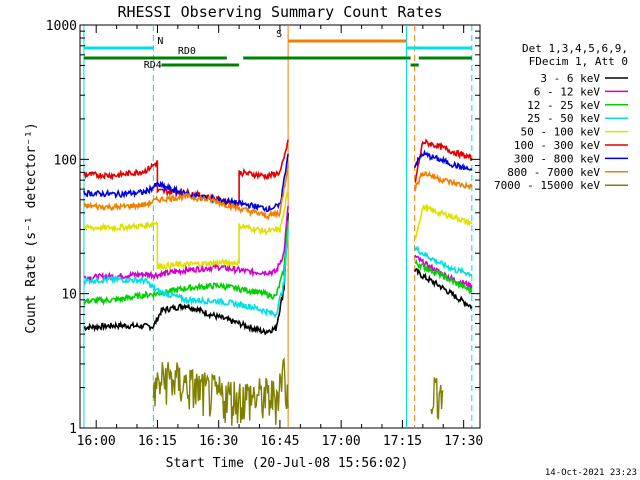 This screenshot has width=640, height=480. I want to click on legend-header-line-1: Det 1,3,4,5,6,9,, so click(575, 48).